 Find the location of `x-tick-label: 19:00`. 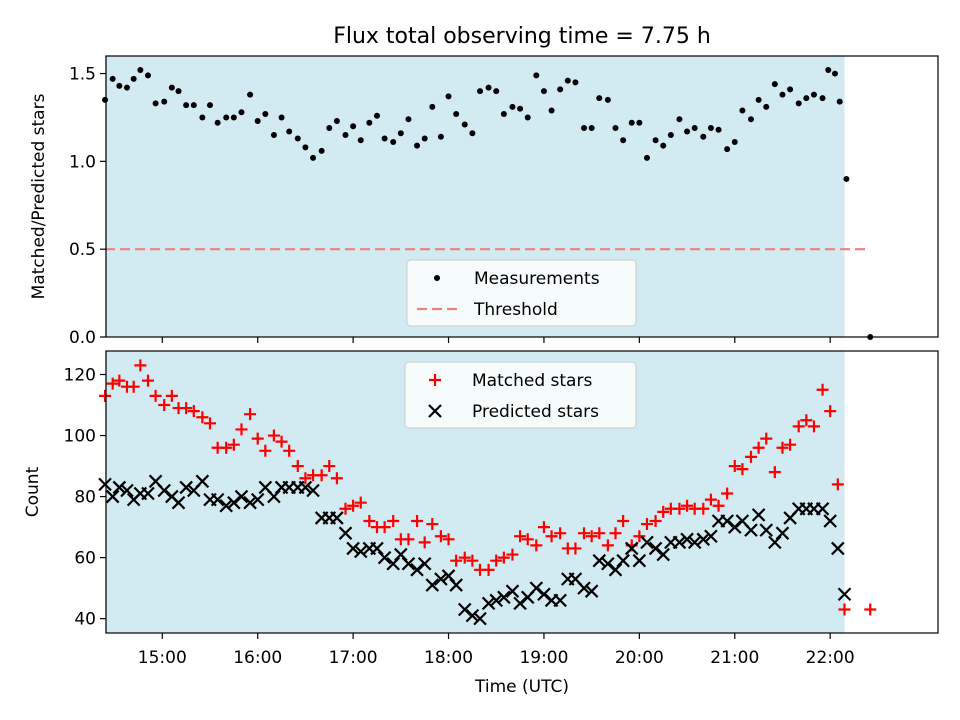

x-tick-label: 19:00 is located at coordinates (543, 658).